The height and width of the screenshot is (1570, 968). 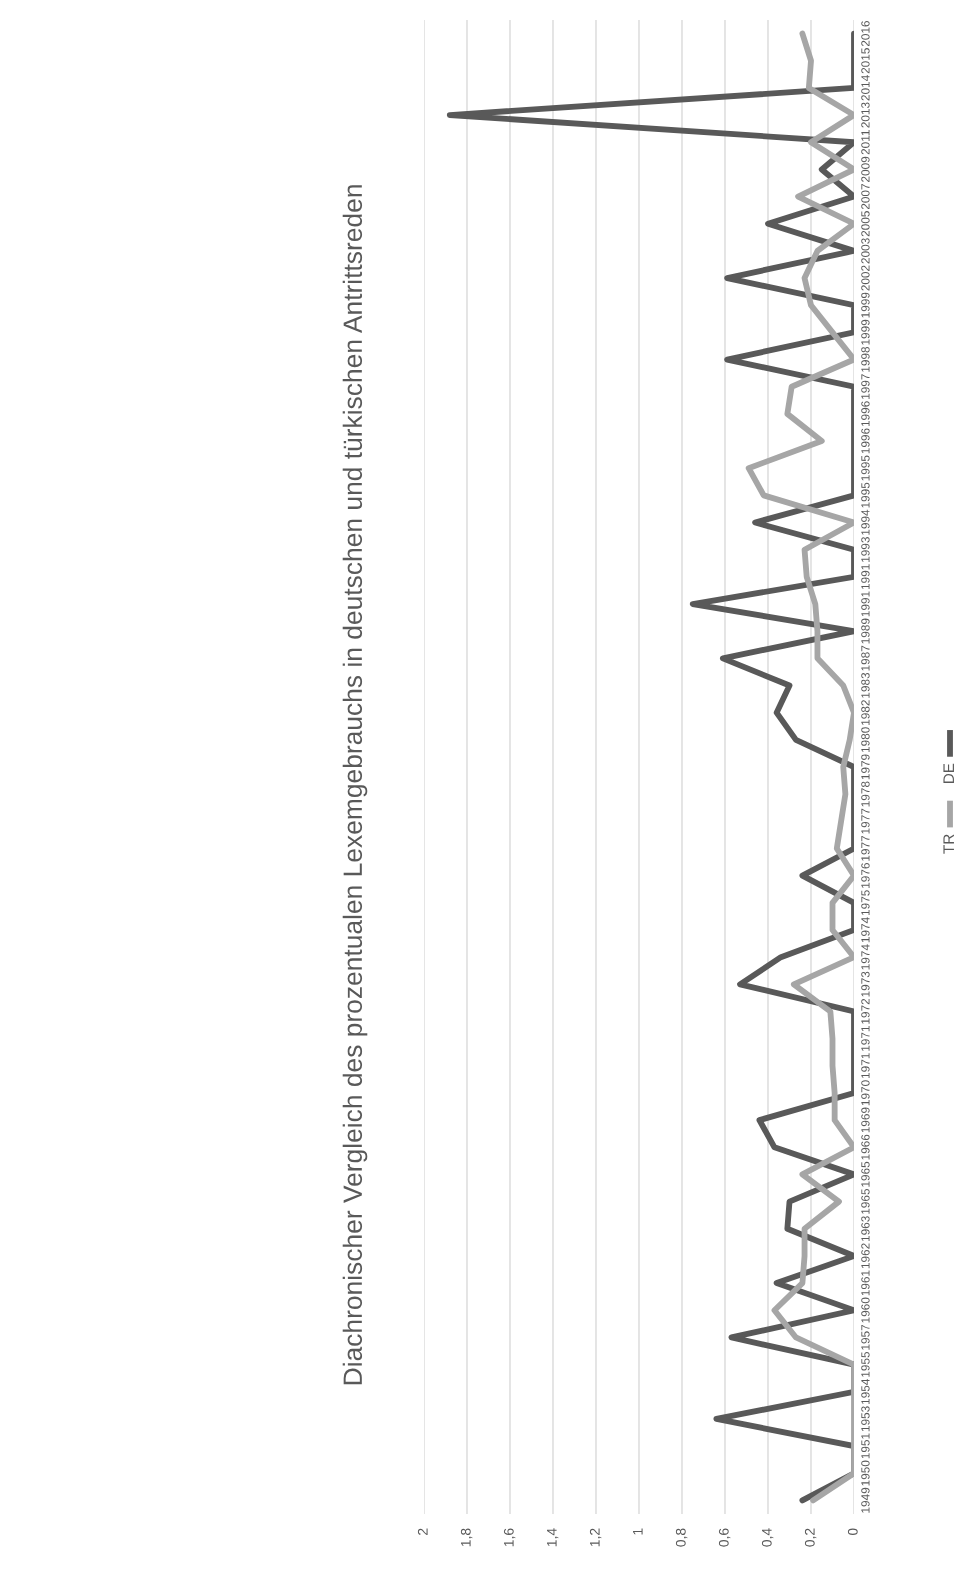 What do you see at coordinates (865, 359) in the screenshot?
I see `y-tick-label: 1998` at bounding box center [865, 359].